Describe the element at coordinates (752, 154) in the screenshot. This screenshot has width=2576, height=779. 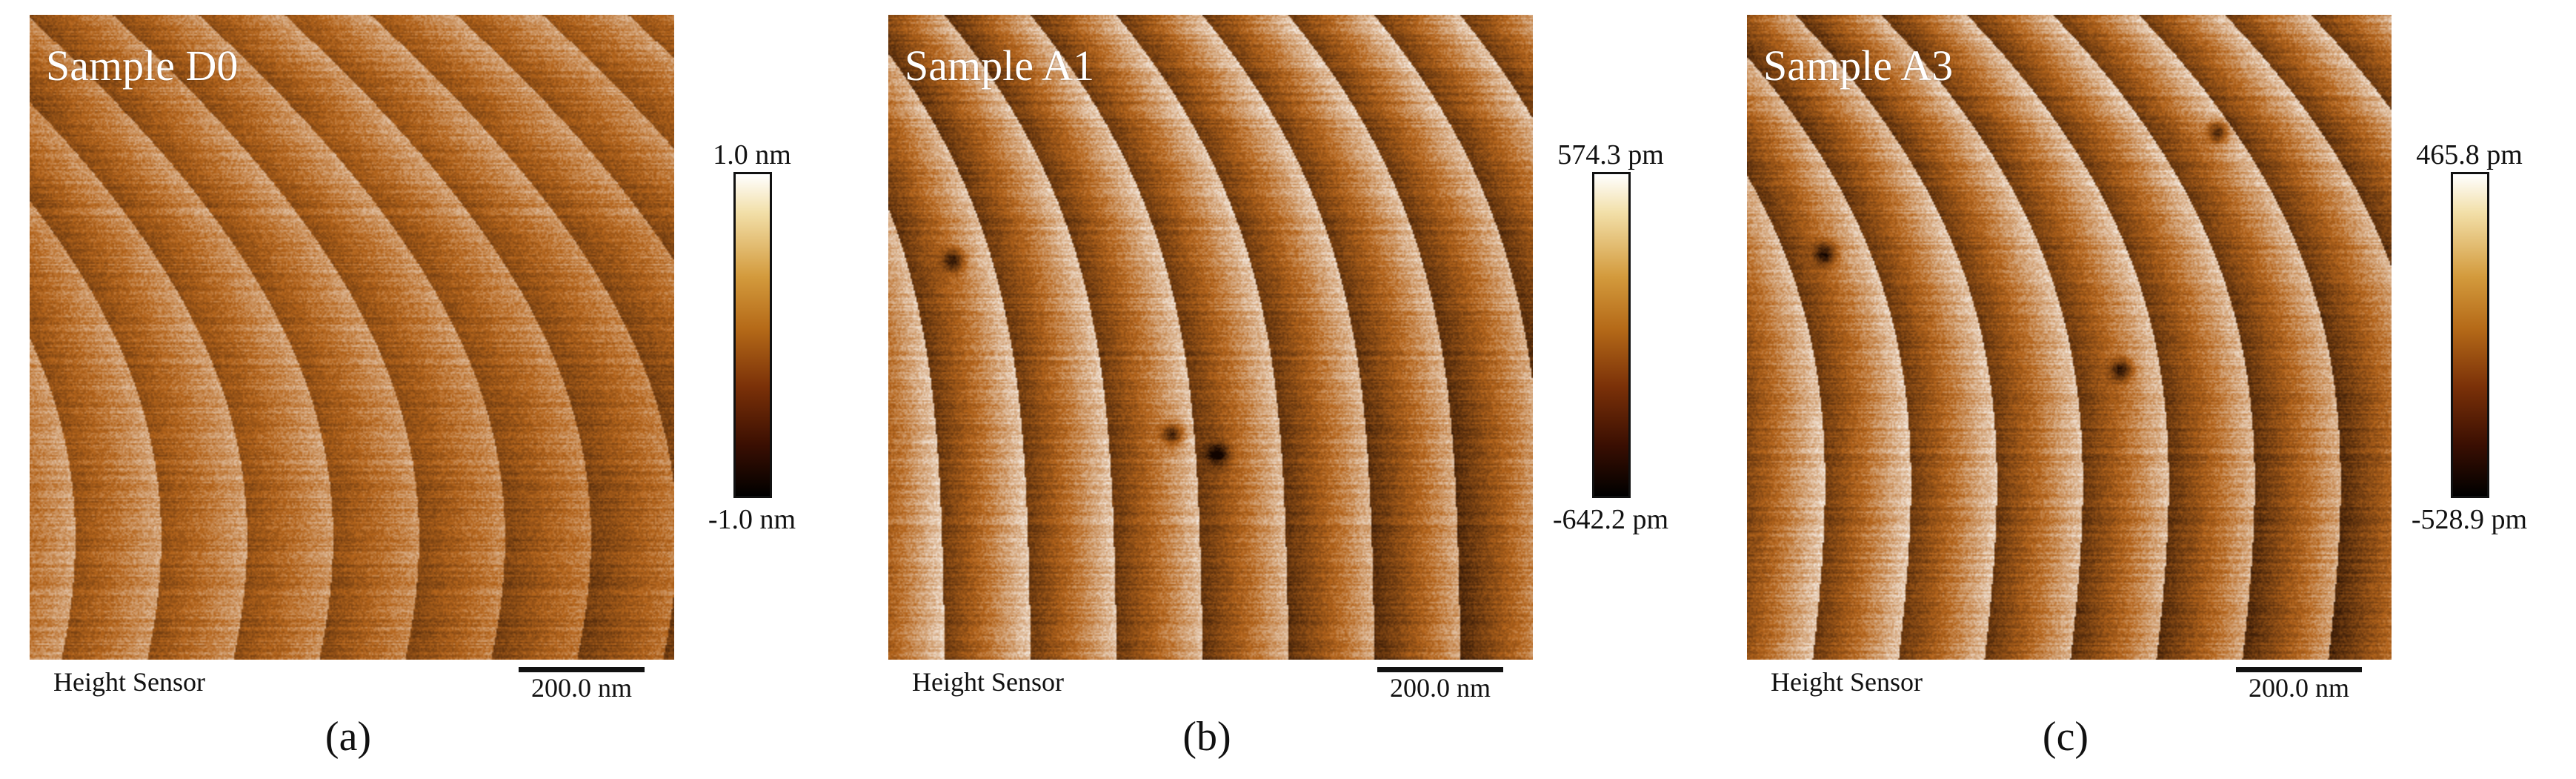
I see `colorbar-max-label: 1.0 nm` at that location.